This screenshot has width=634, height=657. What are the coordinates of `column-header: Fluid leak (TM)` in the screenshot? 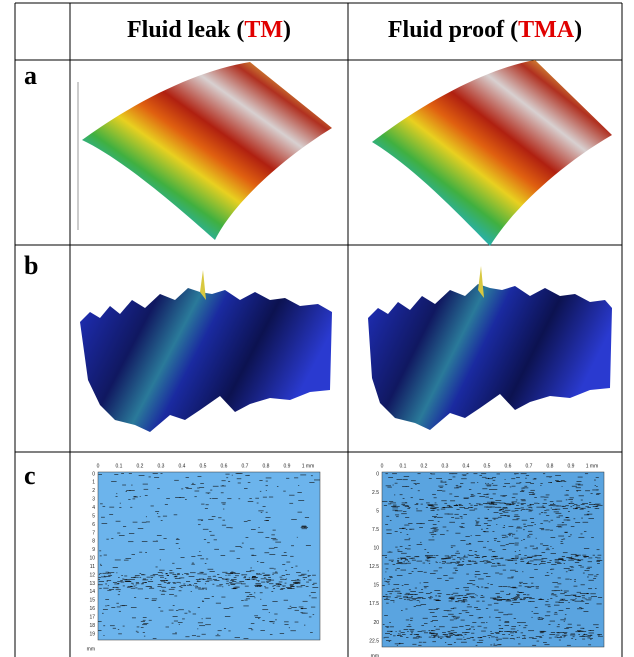 It's located at (209, 30).